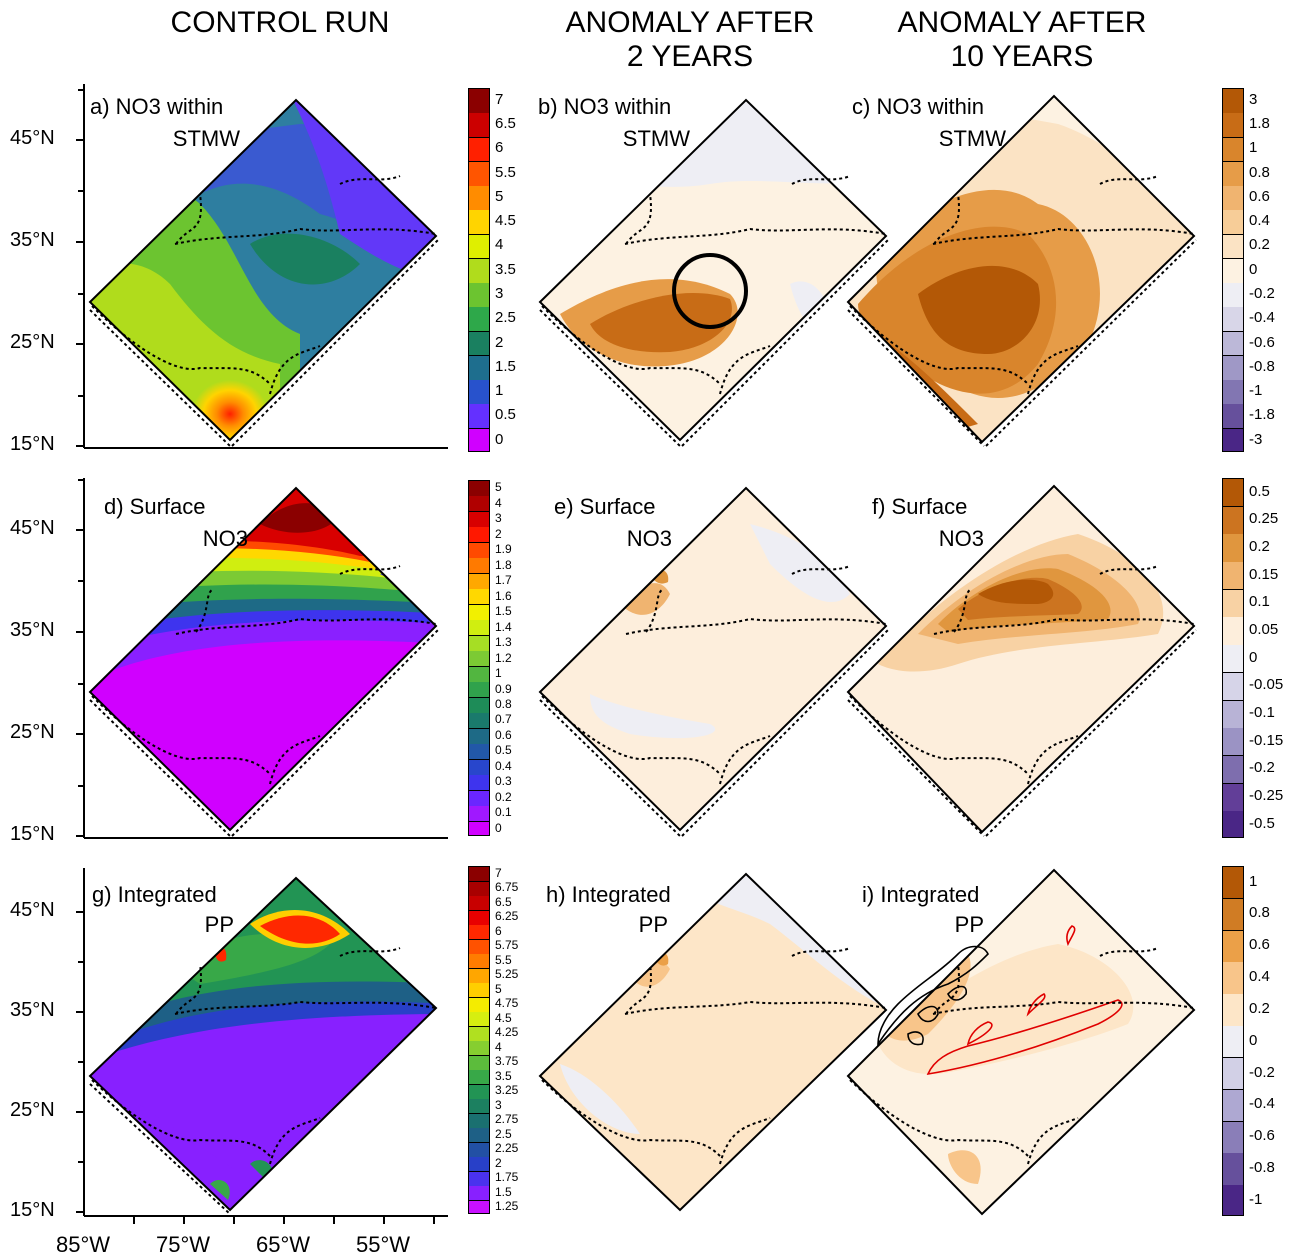 Image resolution: width=1296 pixels, height=1260 pixels. Describe the element at coordinates (713, 270) in the screenshot. I see `panel-b-map: b) NO3 within STMW` at that location.